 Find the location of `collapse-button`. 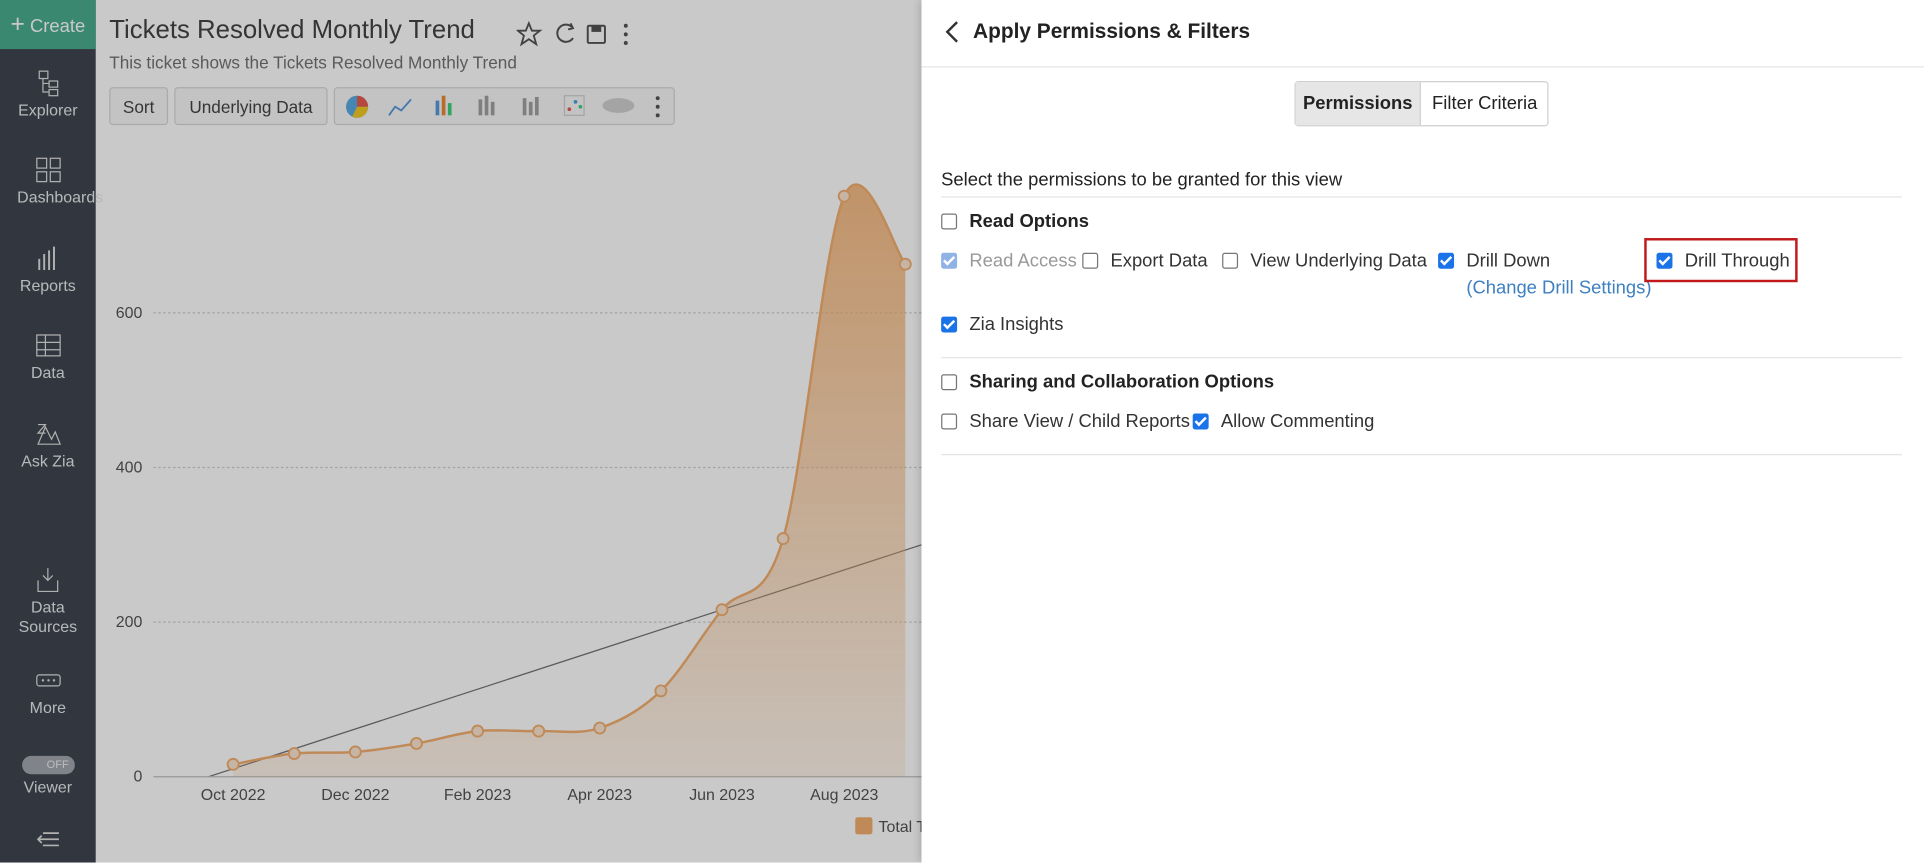

collapse-button is located at coordinates (48, 841).